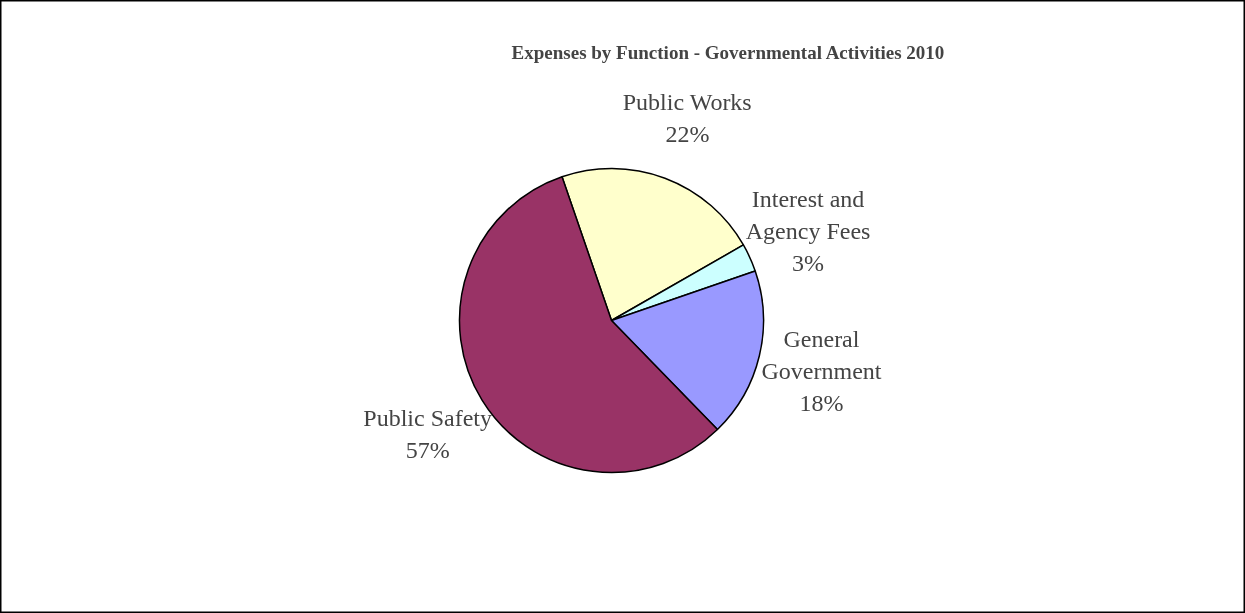 The image size is (1245, 613). Describe the element at coordinates (808, 263) in the screenshot. I see `data-label: 3%` at that location.